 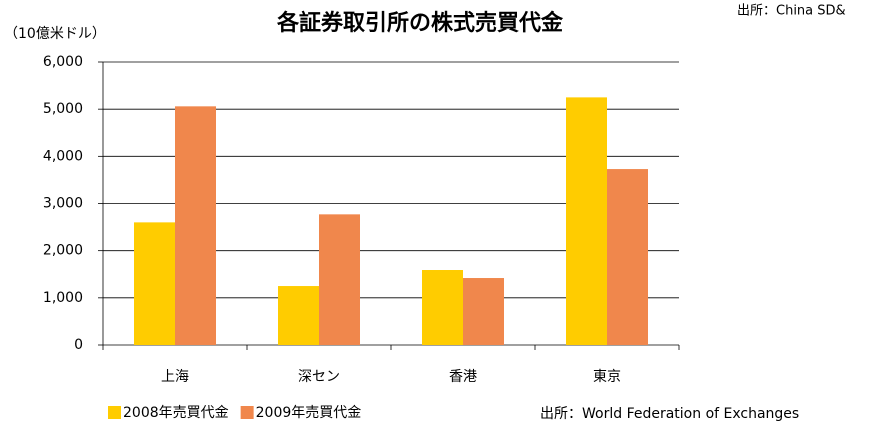 I want to click on legend-label: 2008年売買代金, so click(x=176, y=413).